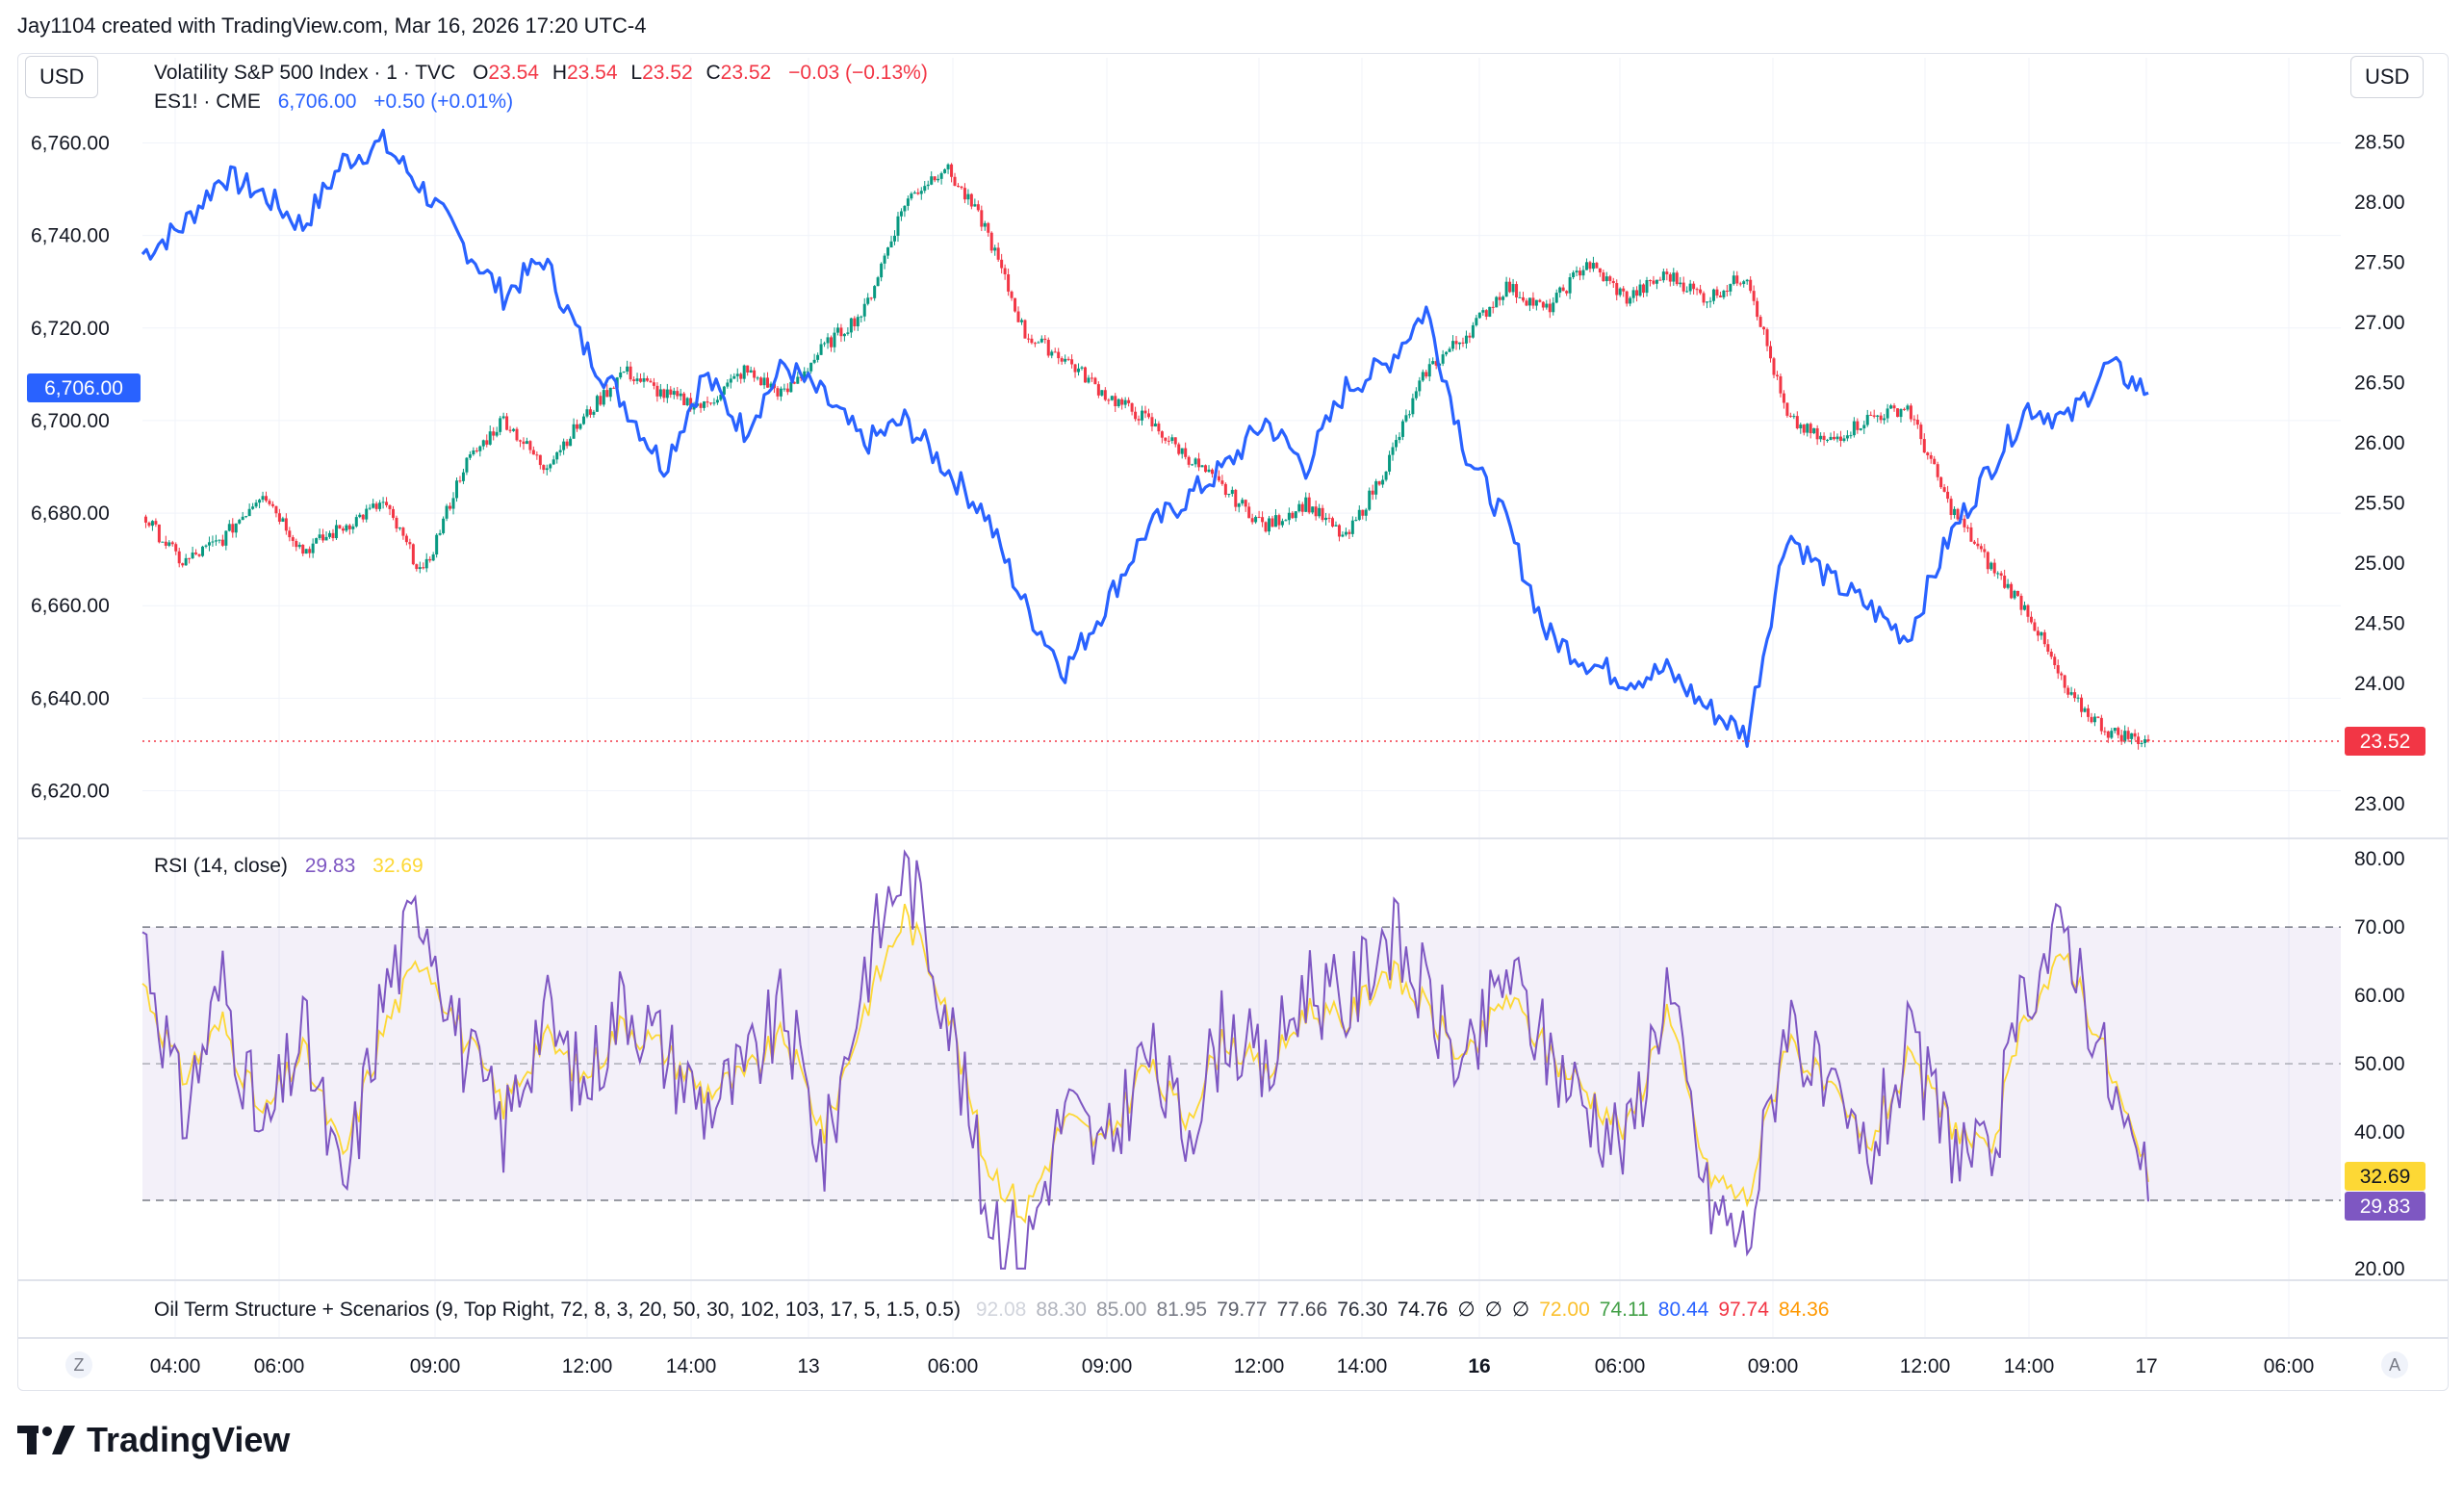 The image size is (2464, 1492). What do you see at coordinates (2379, 804) in the screenshot?
I see `right-tick-label: 23.00` at bounding box center [2379, 804].